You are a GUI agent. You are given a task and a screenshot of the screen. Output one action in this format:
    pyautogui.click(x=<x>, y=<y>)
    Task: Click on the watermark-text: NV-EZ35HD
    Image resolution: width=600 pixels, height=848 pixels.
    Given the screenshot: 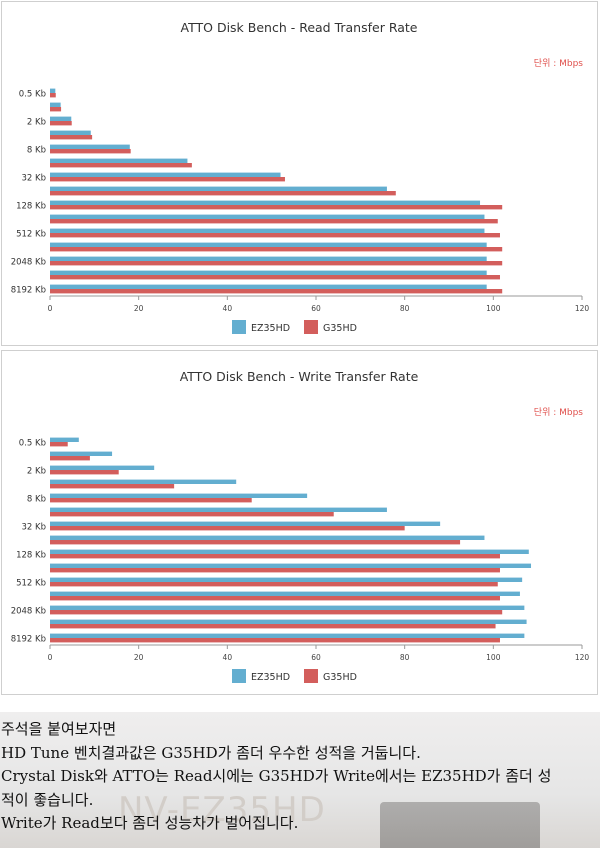 What is the action you would take?
    pyautogui.click(x=222, y=810)
    